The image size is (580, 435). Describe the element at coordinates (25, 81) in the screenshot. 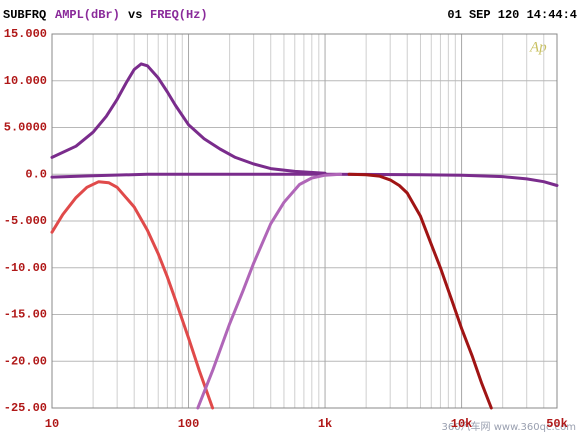

I see `y-tick-label: 10.000` at that location.